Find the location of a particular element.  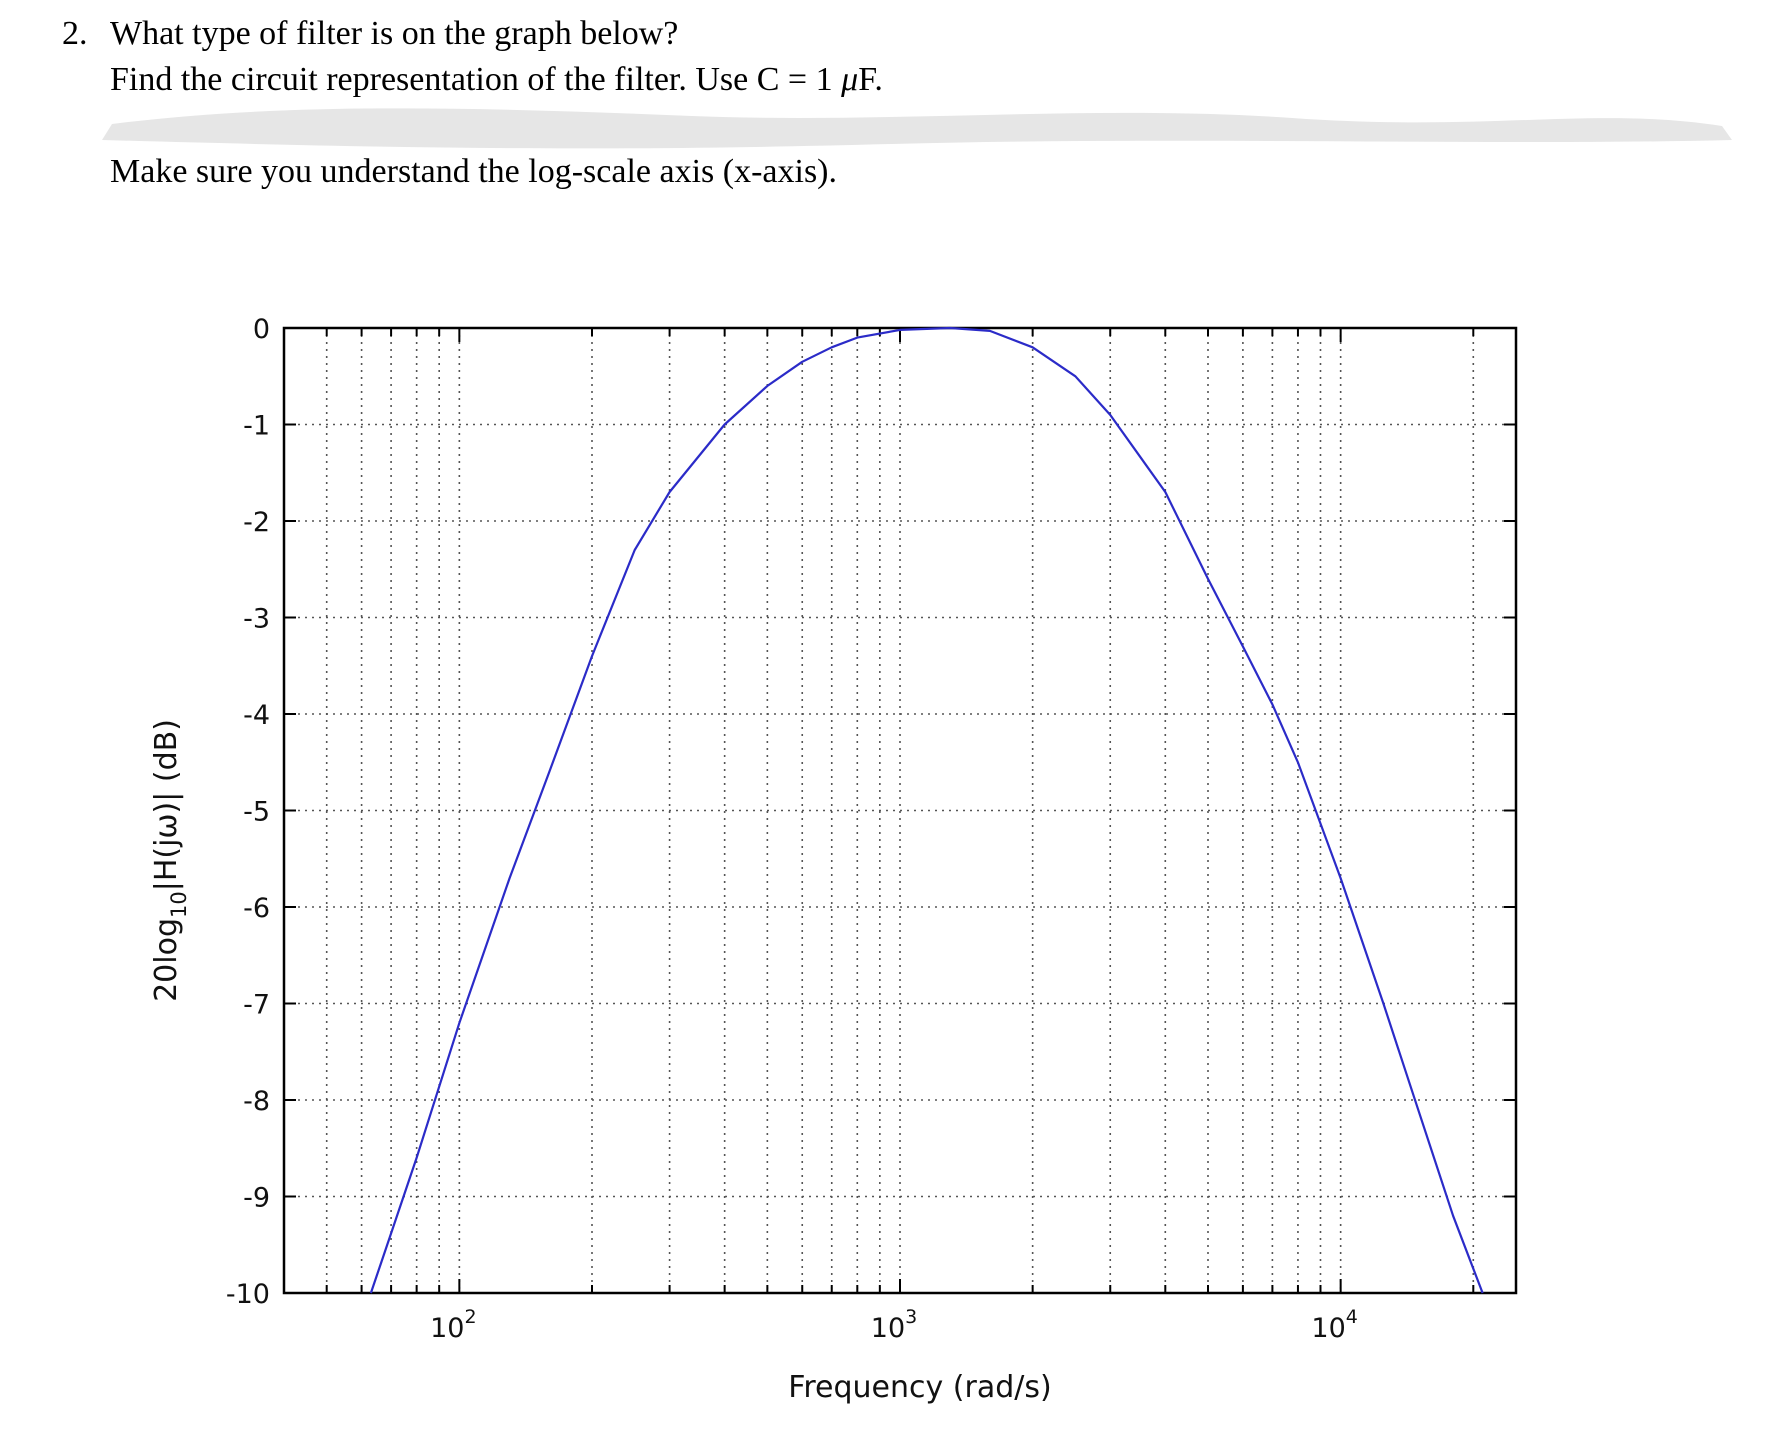

y-tick-label: -7 is located at coordinates (256, 1005).